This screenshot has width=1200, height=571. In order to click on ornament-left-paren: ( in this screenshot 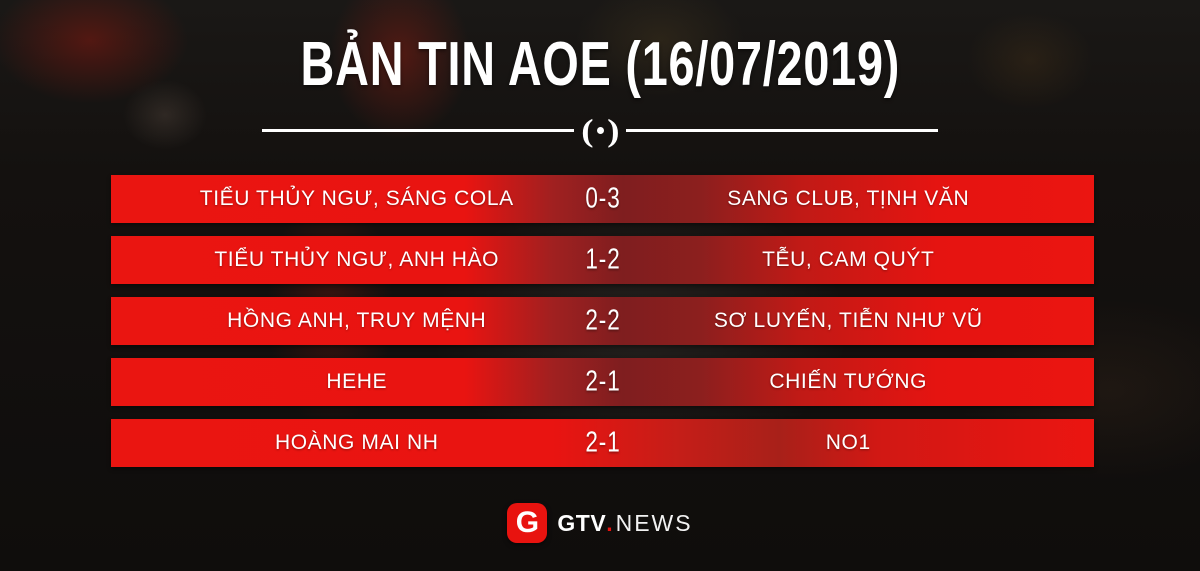, I will do `click(587, 130)`.